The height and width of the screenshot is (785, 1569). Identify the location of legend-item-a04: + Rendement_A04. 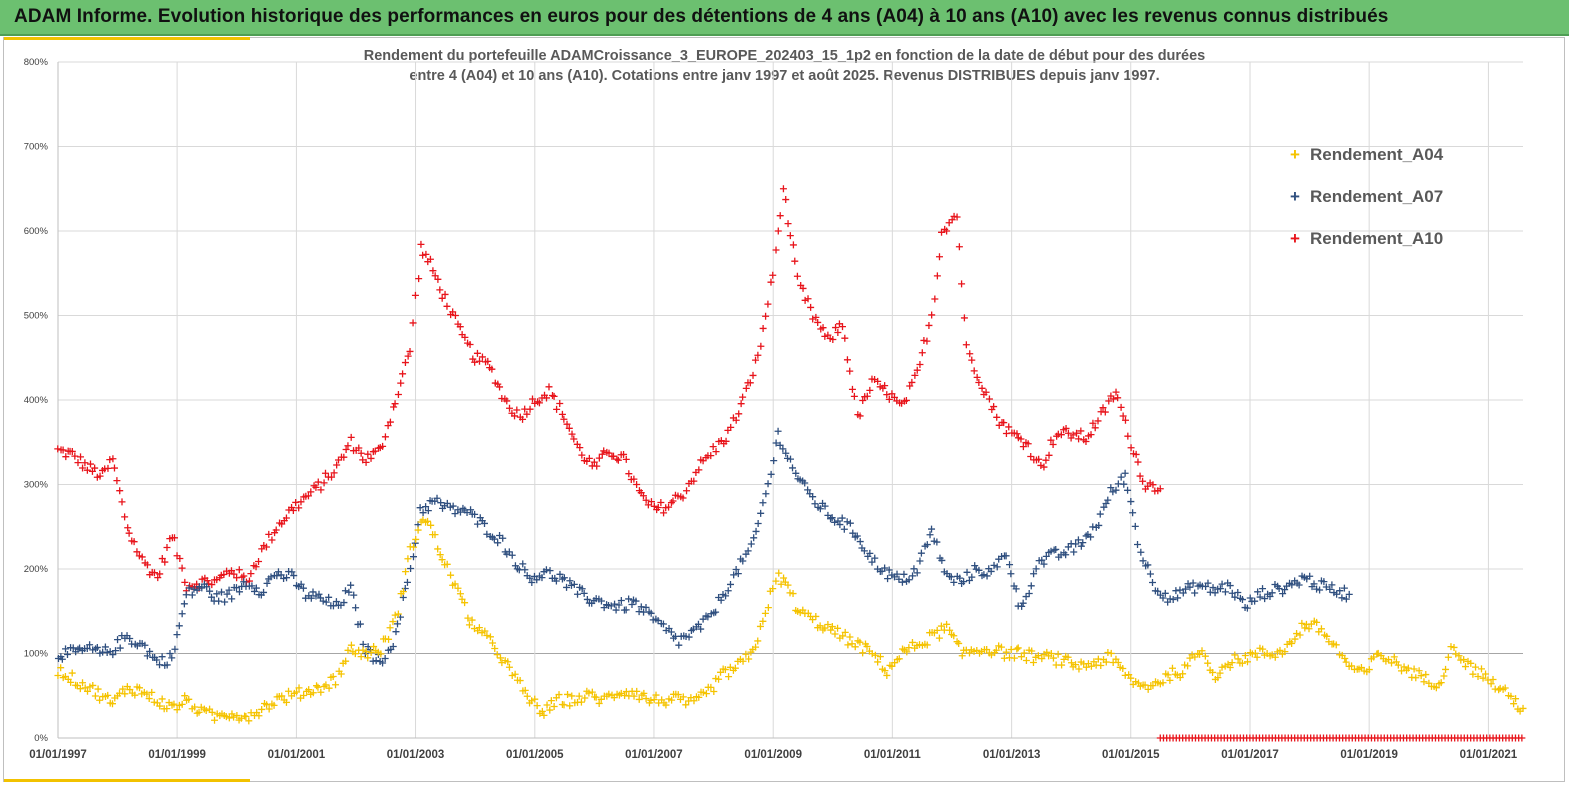
(1366, 155).